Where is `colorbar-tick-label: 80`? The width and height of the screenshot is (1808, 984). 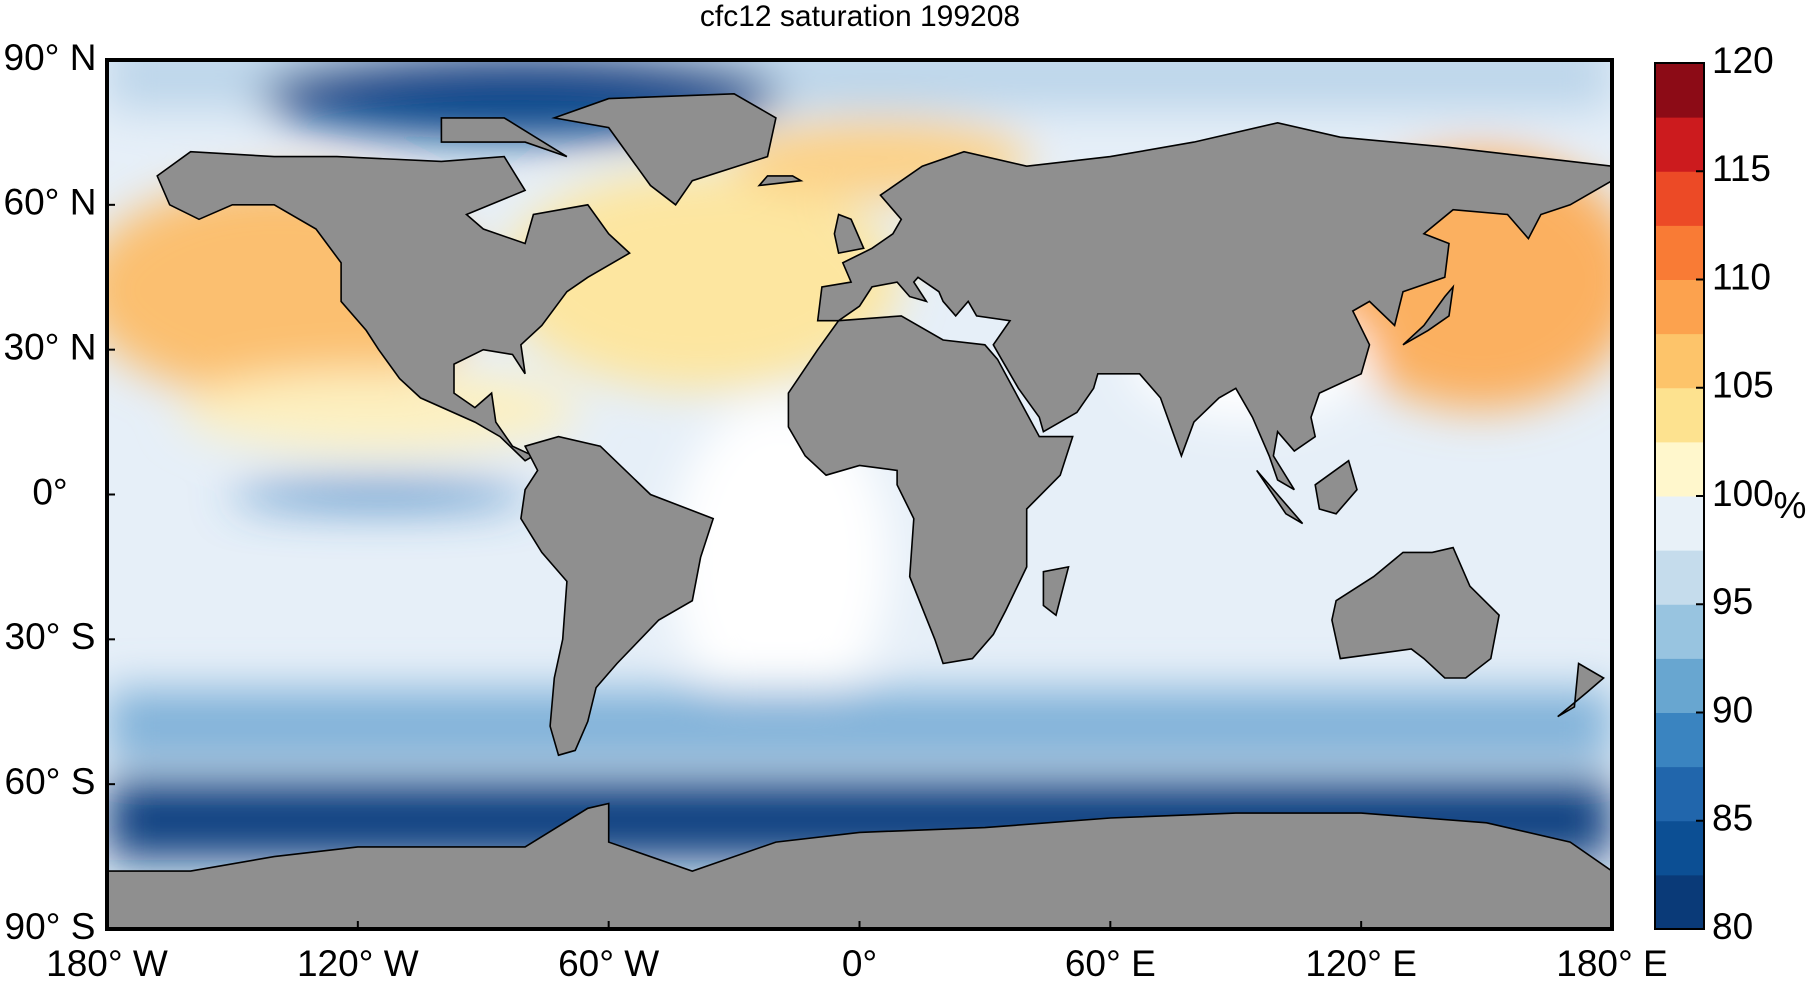 colorbar-tick-label: 80 is located at coordinates (1732, 926).